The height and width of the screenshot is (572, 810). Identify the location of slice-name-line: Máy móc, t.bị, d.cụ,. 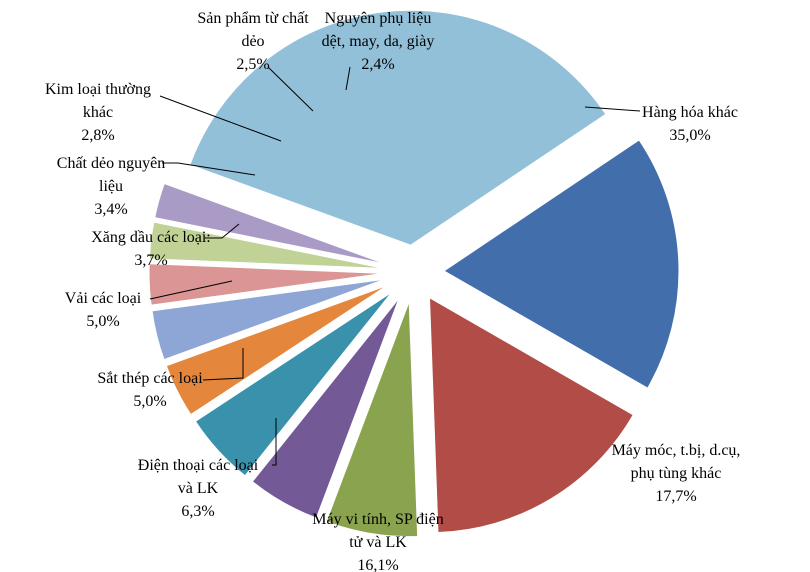
(676, 450).